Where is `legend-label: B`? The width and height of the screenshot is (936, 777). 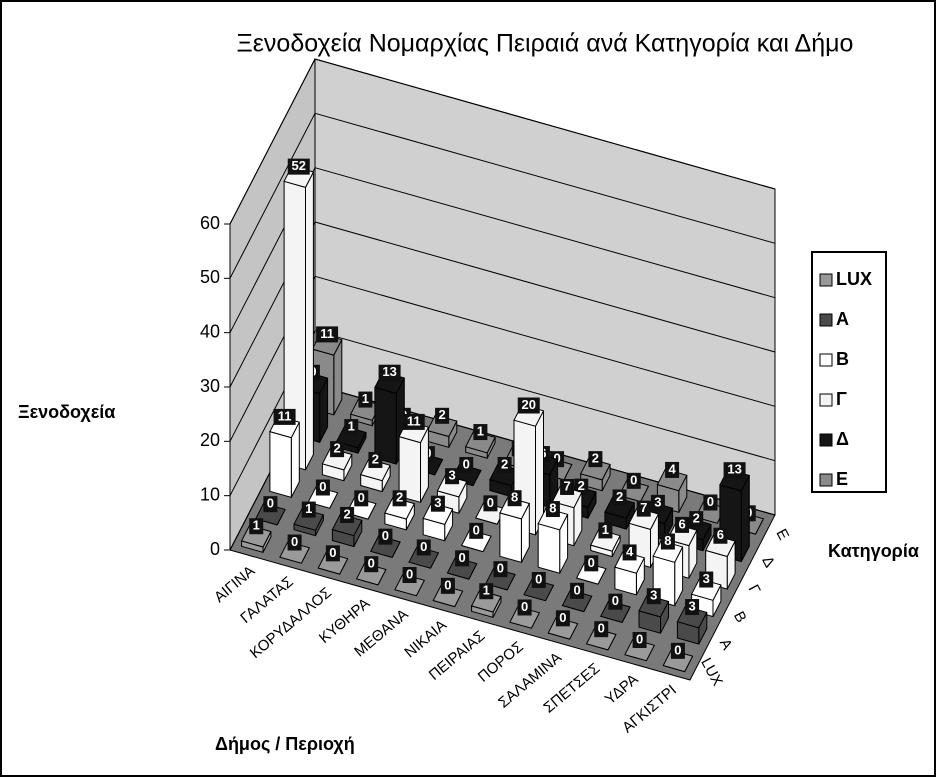
legend-label: B is located at coordinates (842, 359).